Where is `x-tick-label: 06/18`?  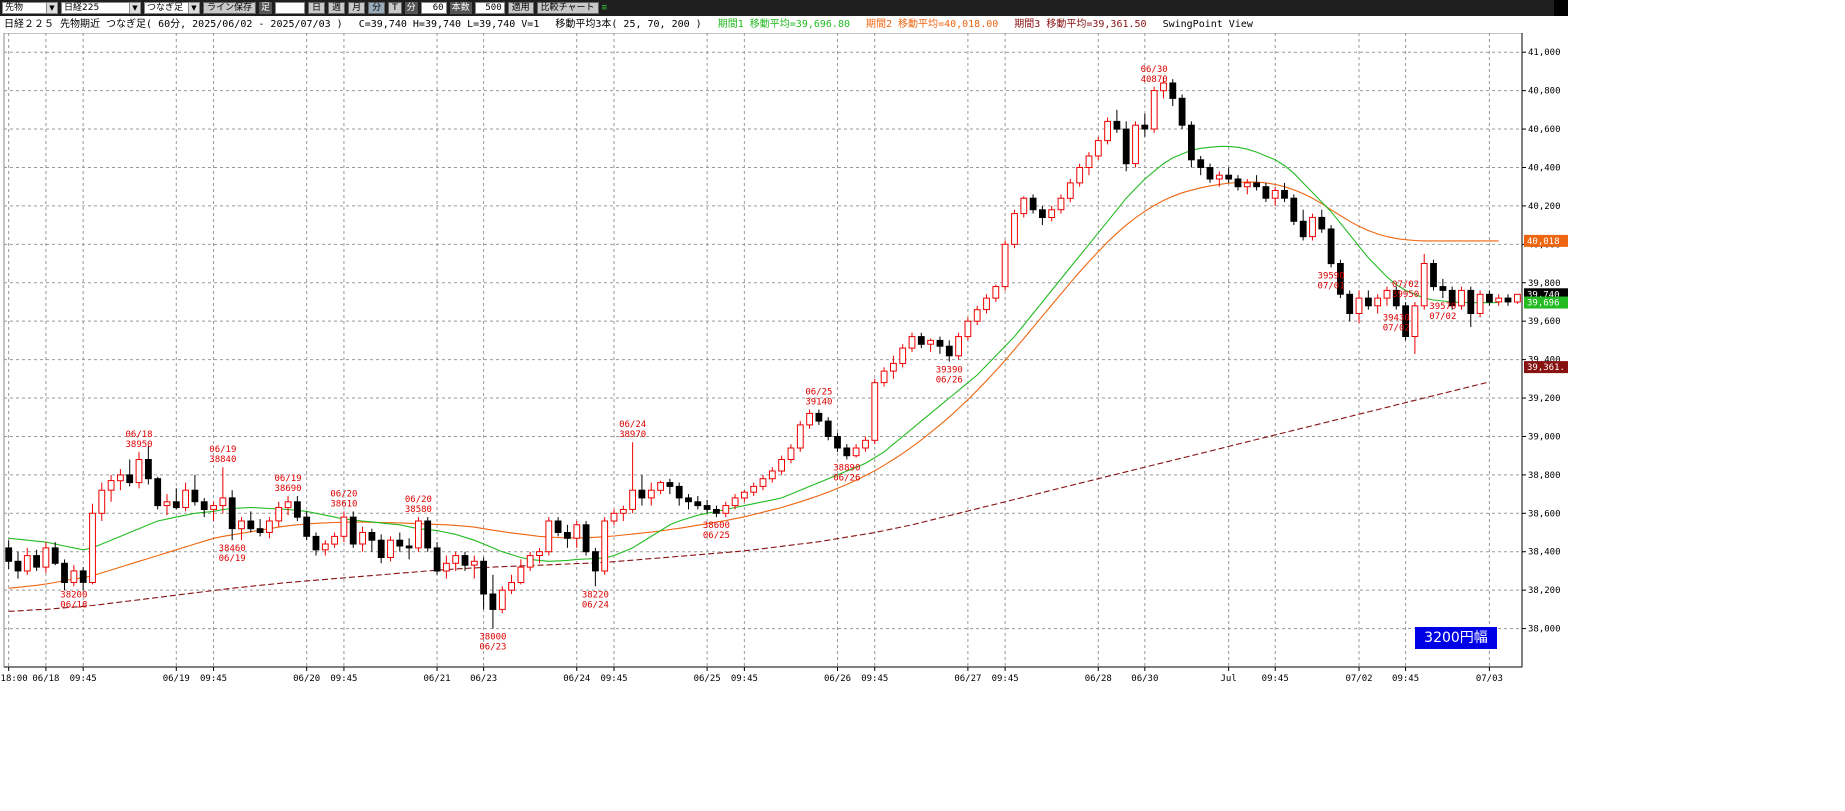 x-tick-label: 06/18 is located at coordinates (45, 679).